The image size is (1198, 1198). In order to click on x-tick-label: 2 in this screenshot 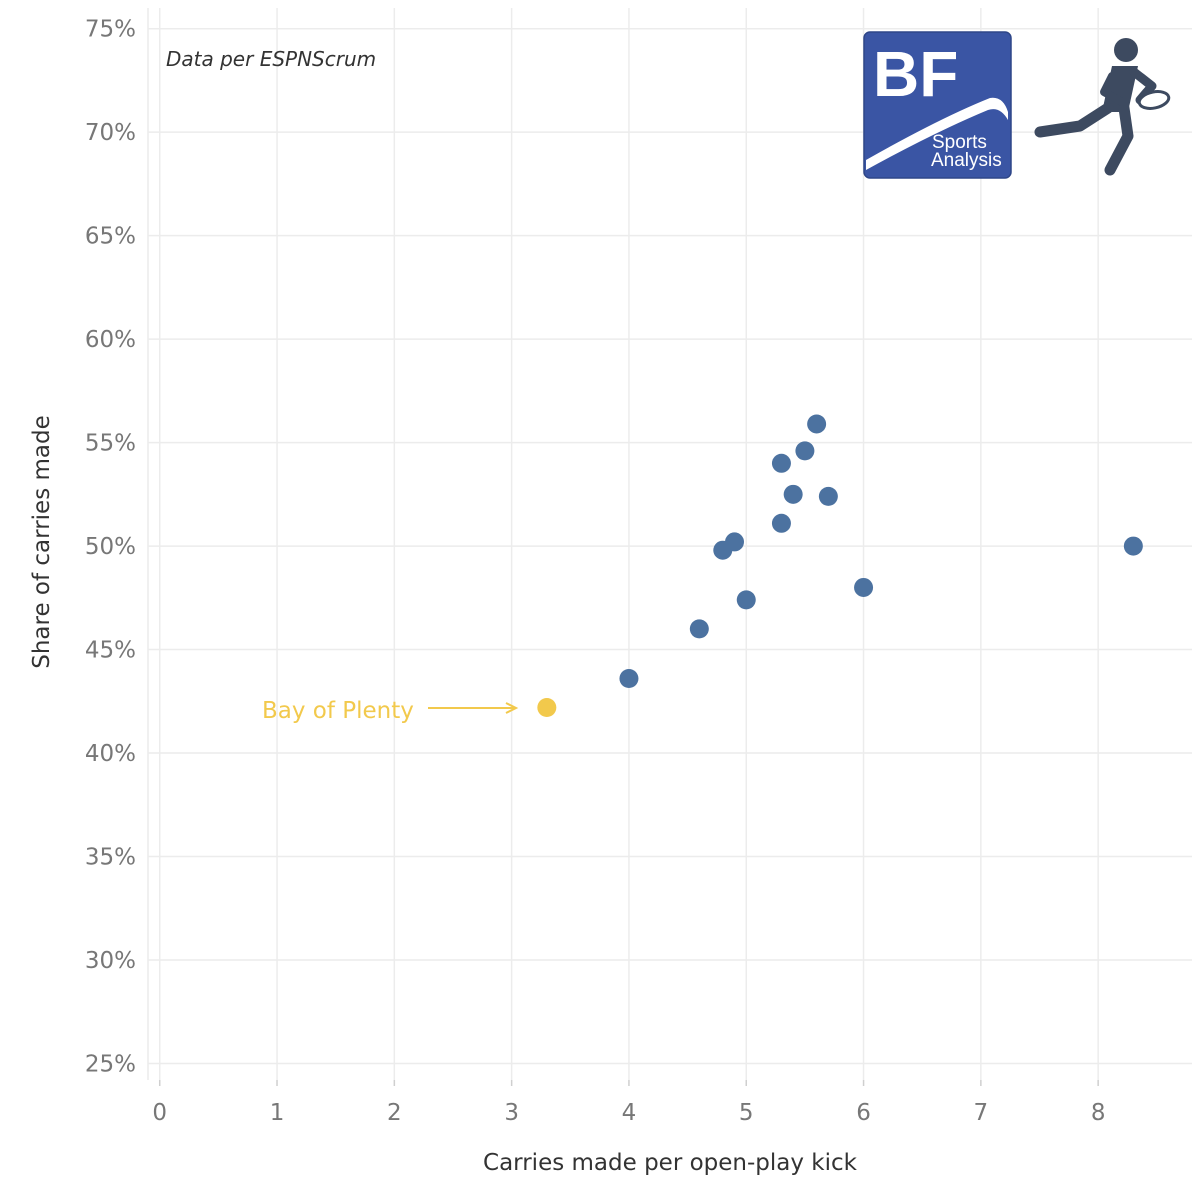, I will do `click(394, 1113)`.